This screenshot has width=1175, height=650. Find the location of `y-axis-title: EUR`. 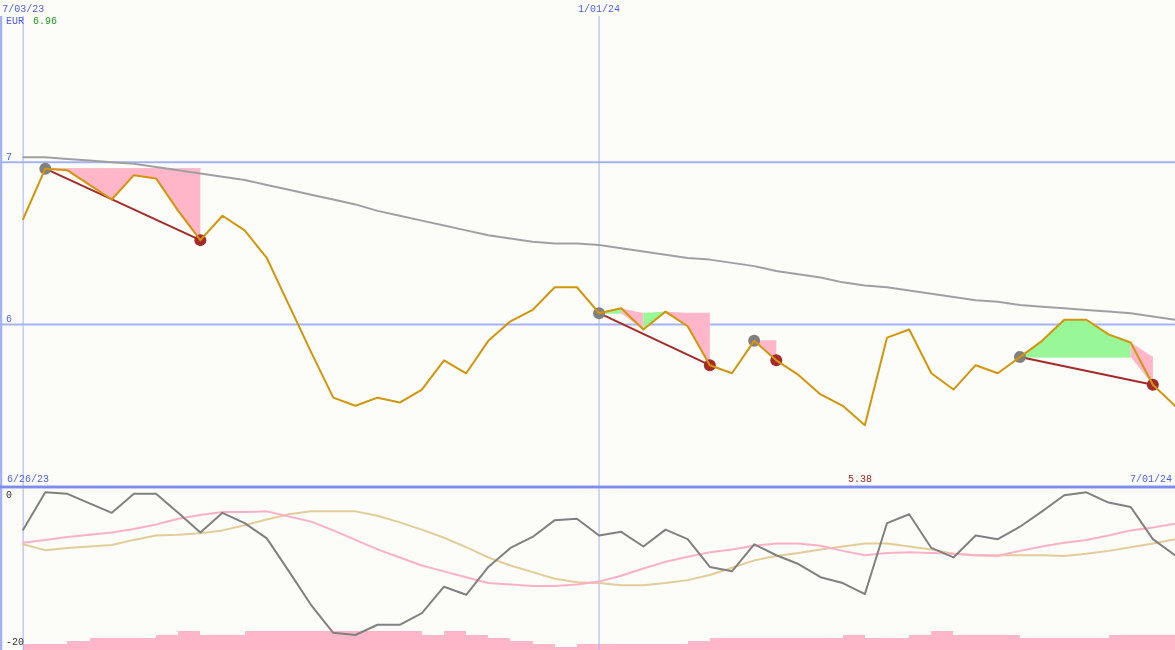

y-axis-title: EUR is located at coordinates (15, 21).